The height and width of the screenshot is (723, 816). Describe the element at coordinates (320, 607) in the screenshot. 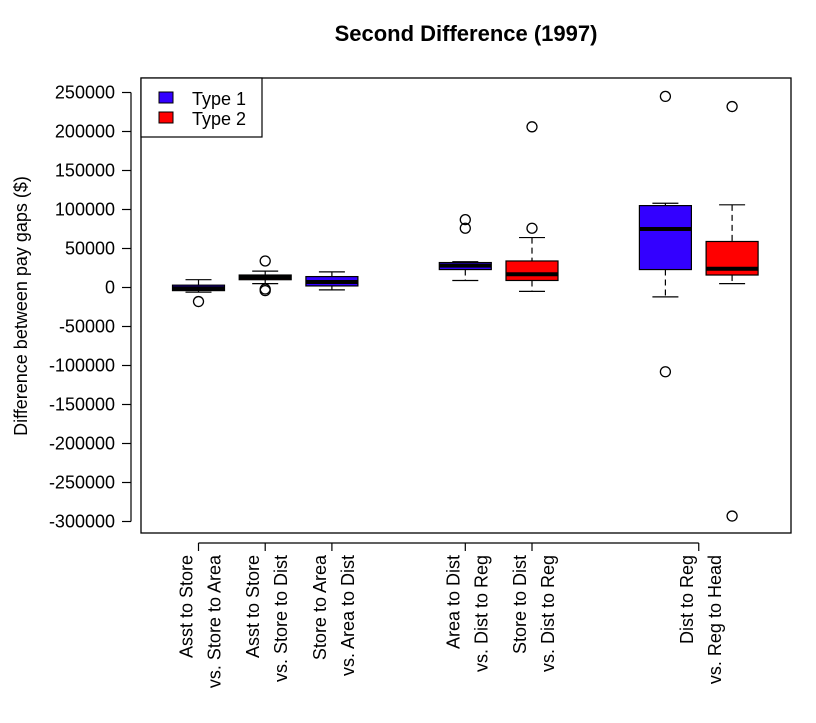

I see `x-tick-label-line: Store to Area` at that location.